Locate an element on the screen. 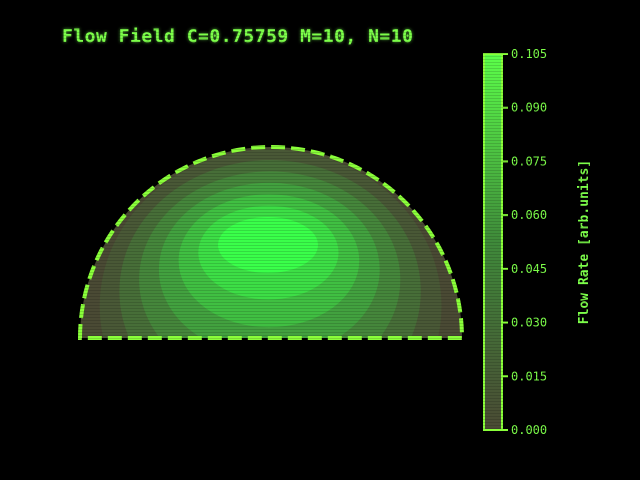 The width and height of the screenshot is (640, 480). chart-title: Flow Field C=0.75759 M=10, N=10 is located at coordinates (238, 36).